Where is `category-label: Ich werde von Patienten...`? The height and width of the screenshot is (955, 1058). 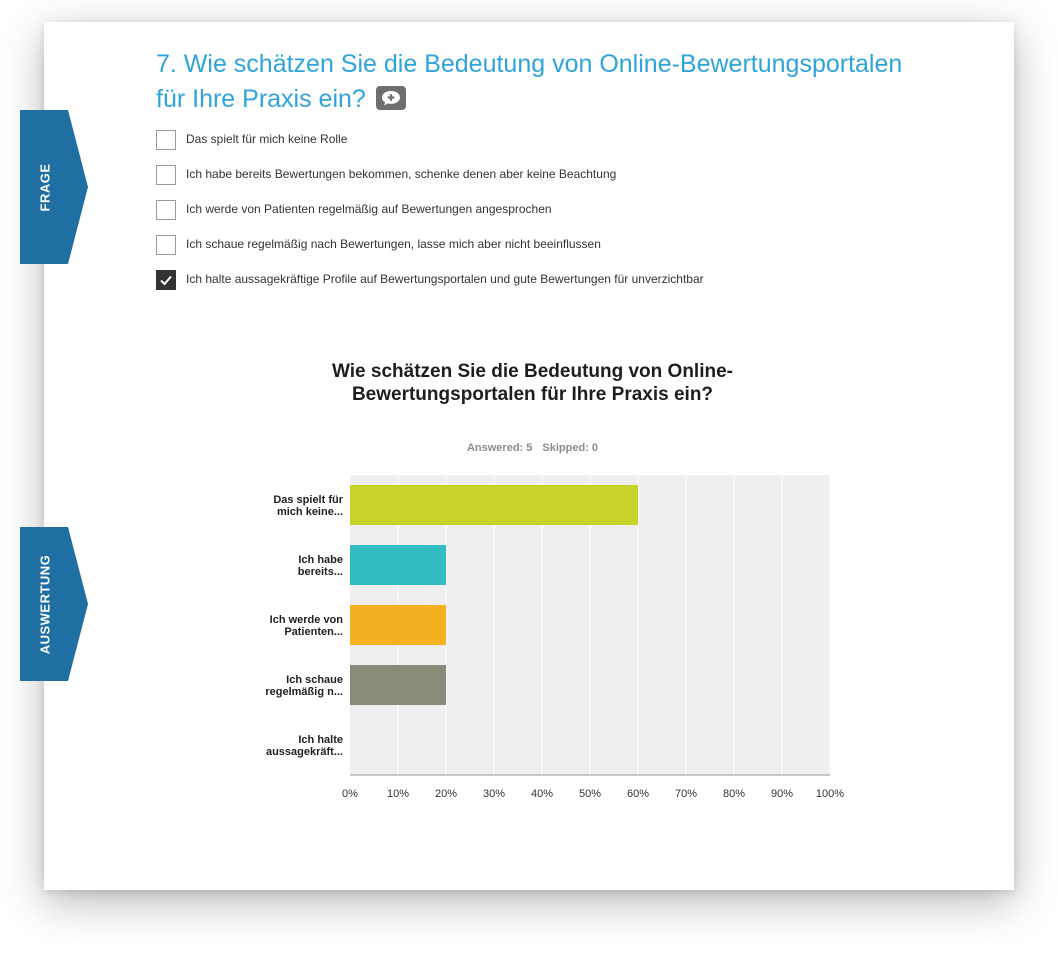
category-label: Ich werde von Patienten... is located at coordinates (307, 626).